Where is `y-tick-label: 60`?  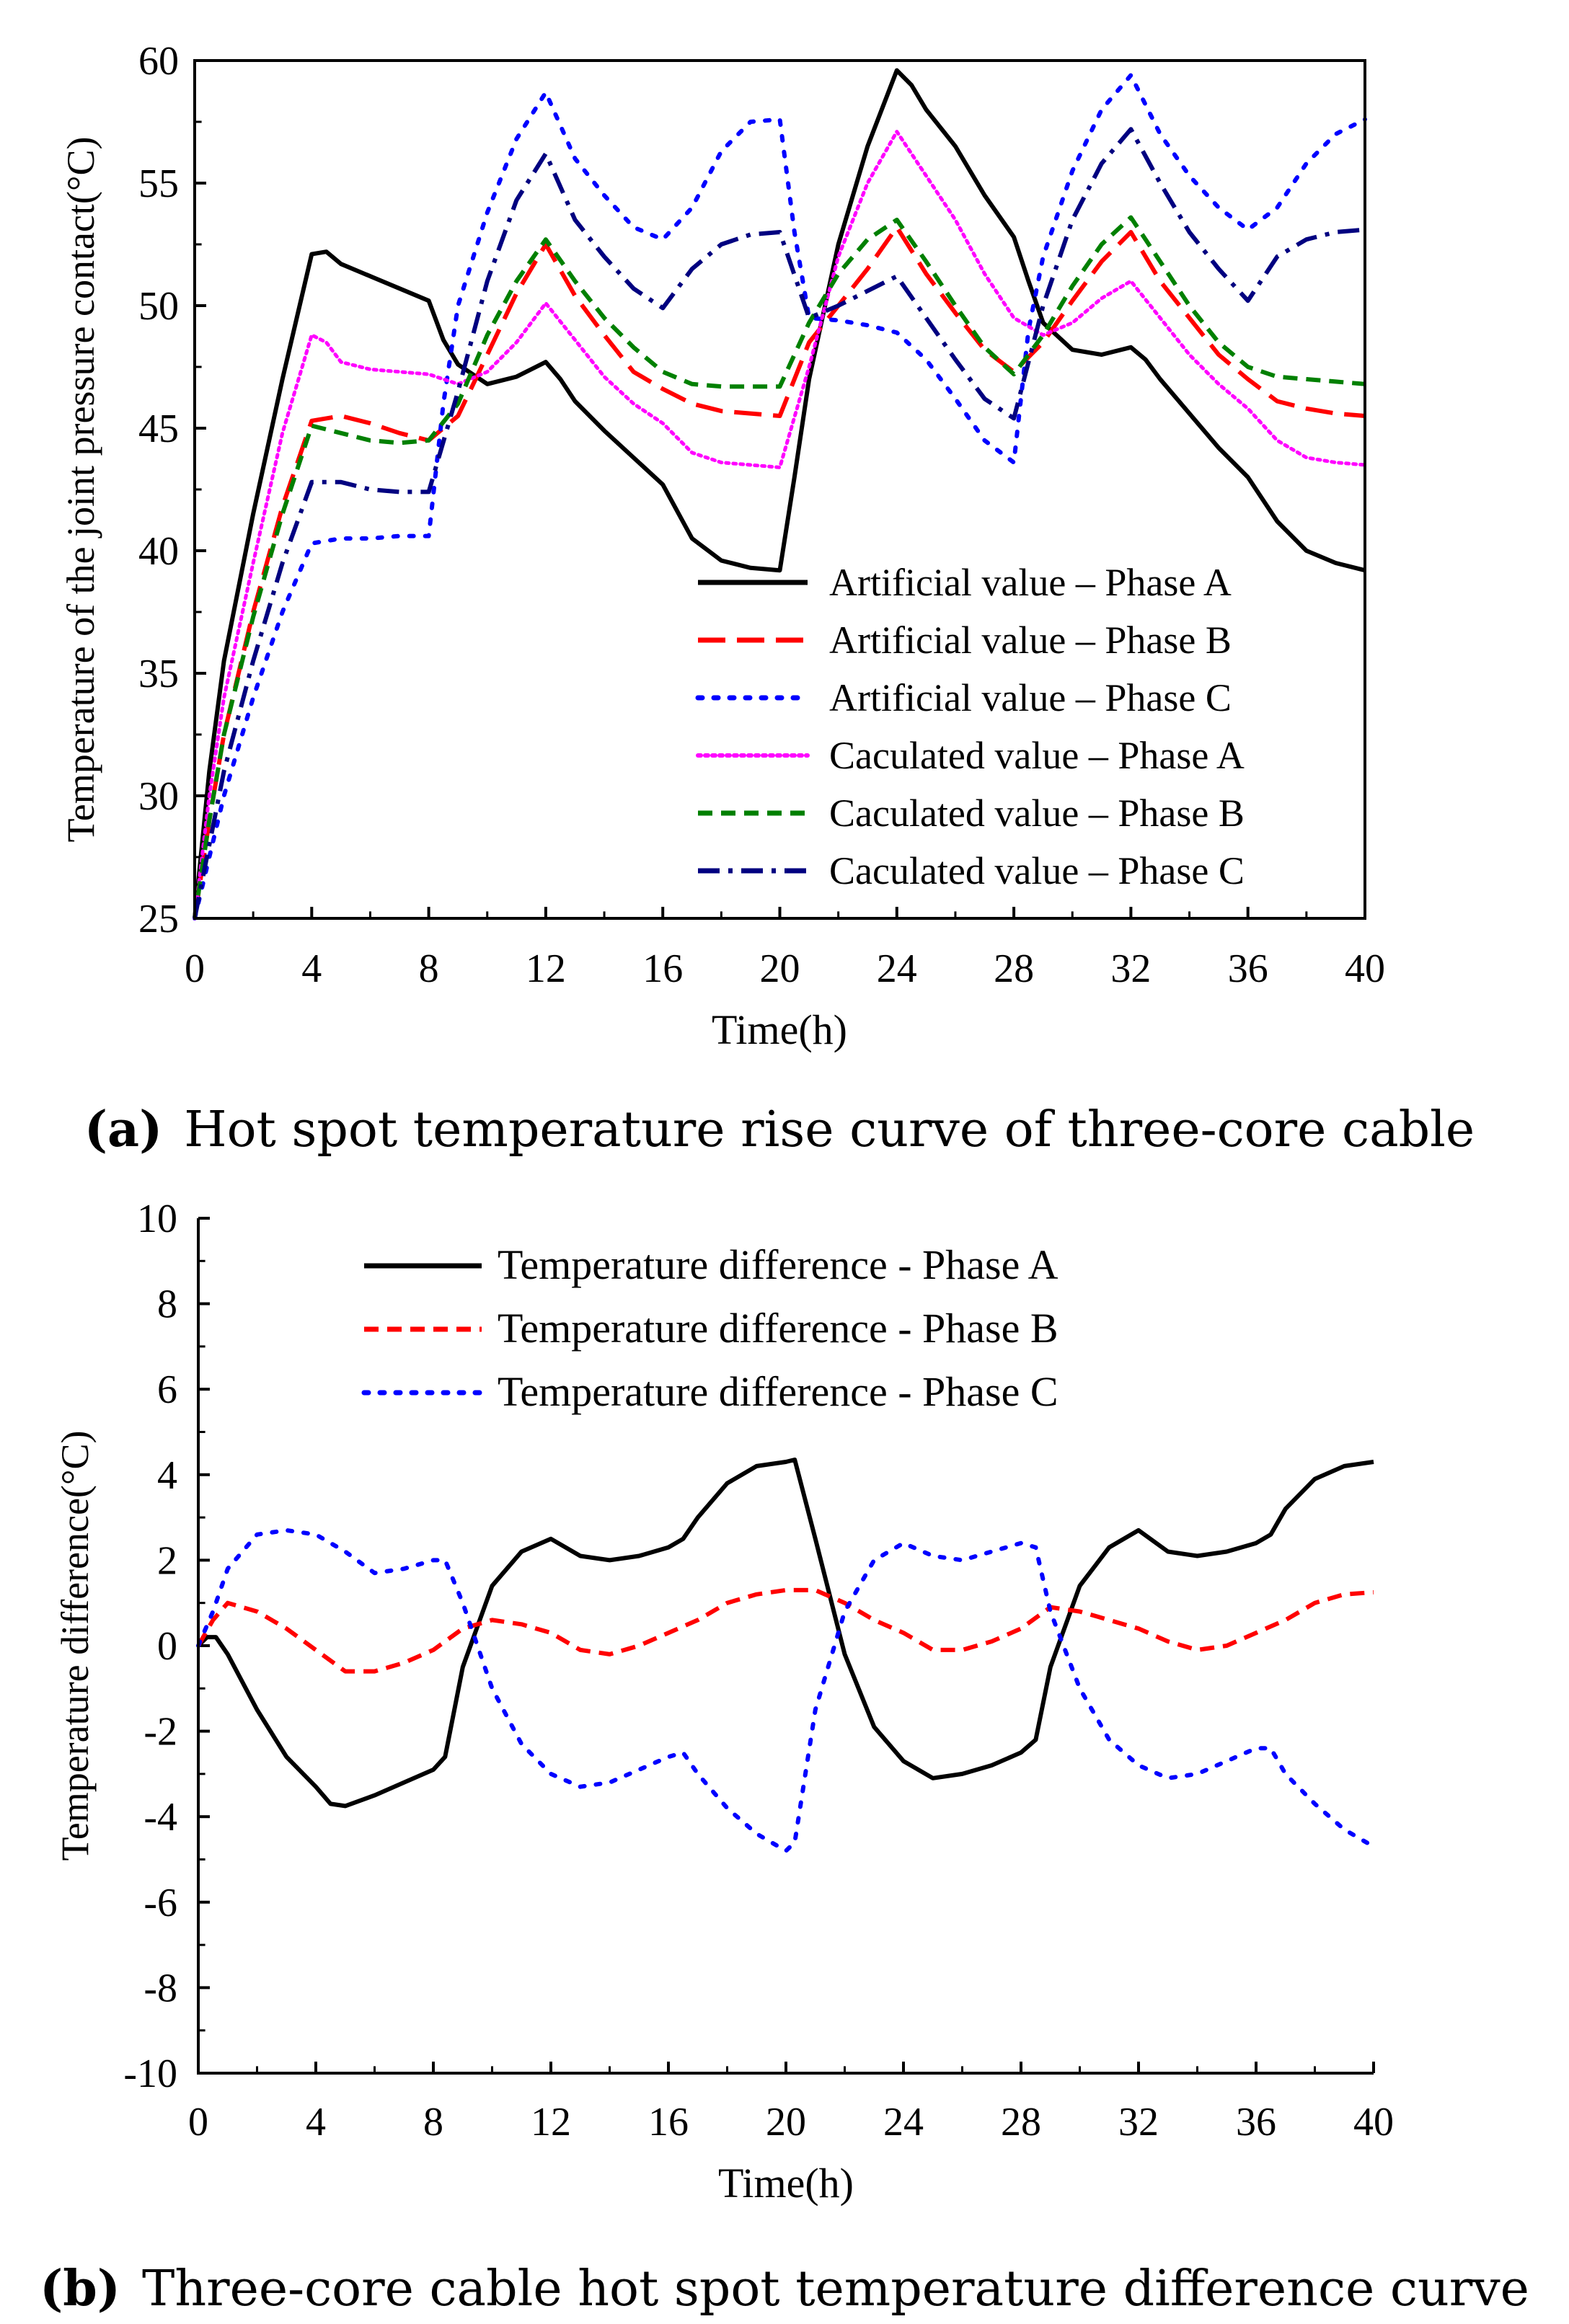 y-tick-label: 60 is located at coordinates (158, 61).